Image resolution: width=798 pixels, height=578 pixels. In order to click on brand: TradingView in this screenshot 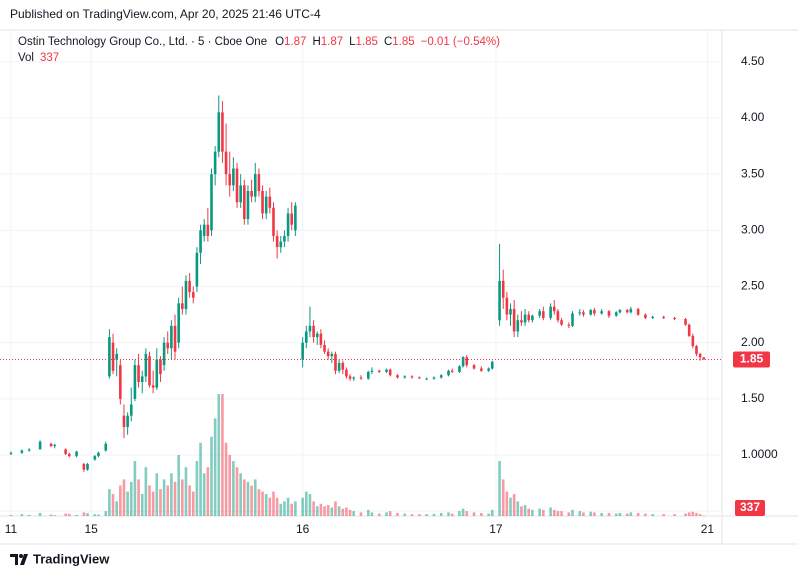, I will do `click(71, 558)`.